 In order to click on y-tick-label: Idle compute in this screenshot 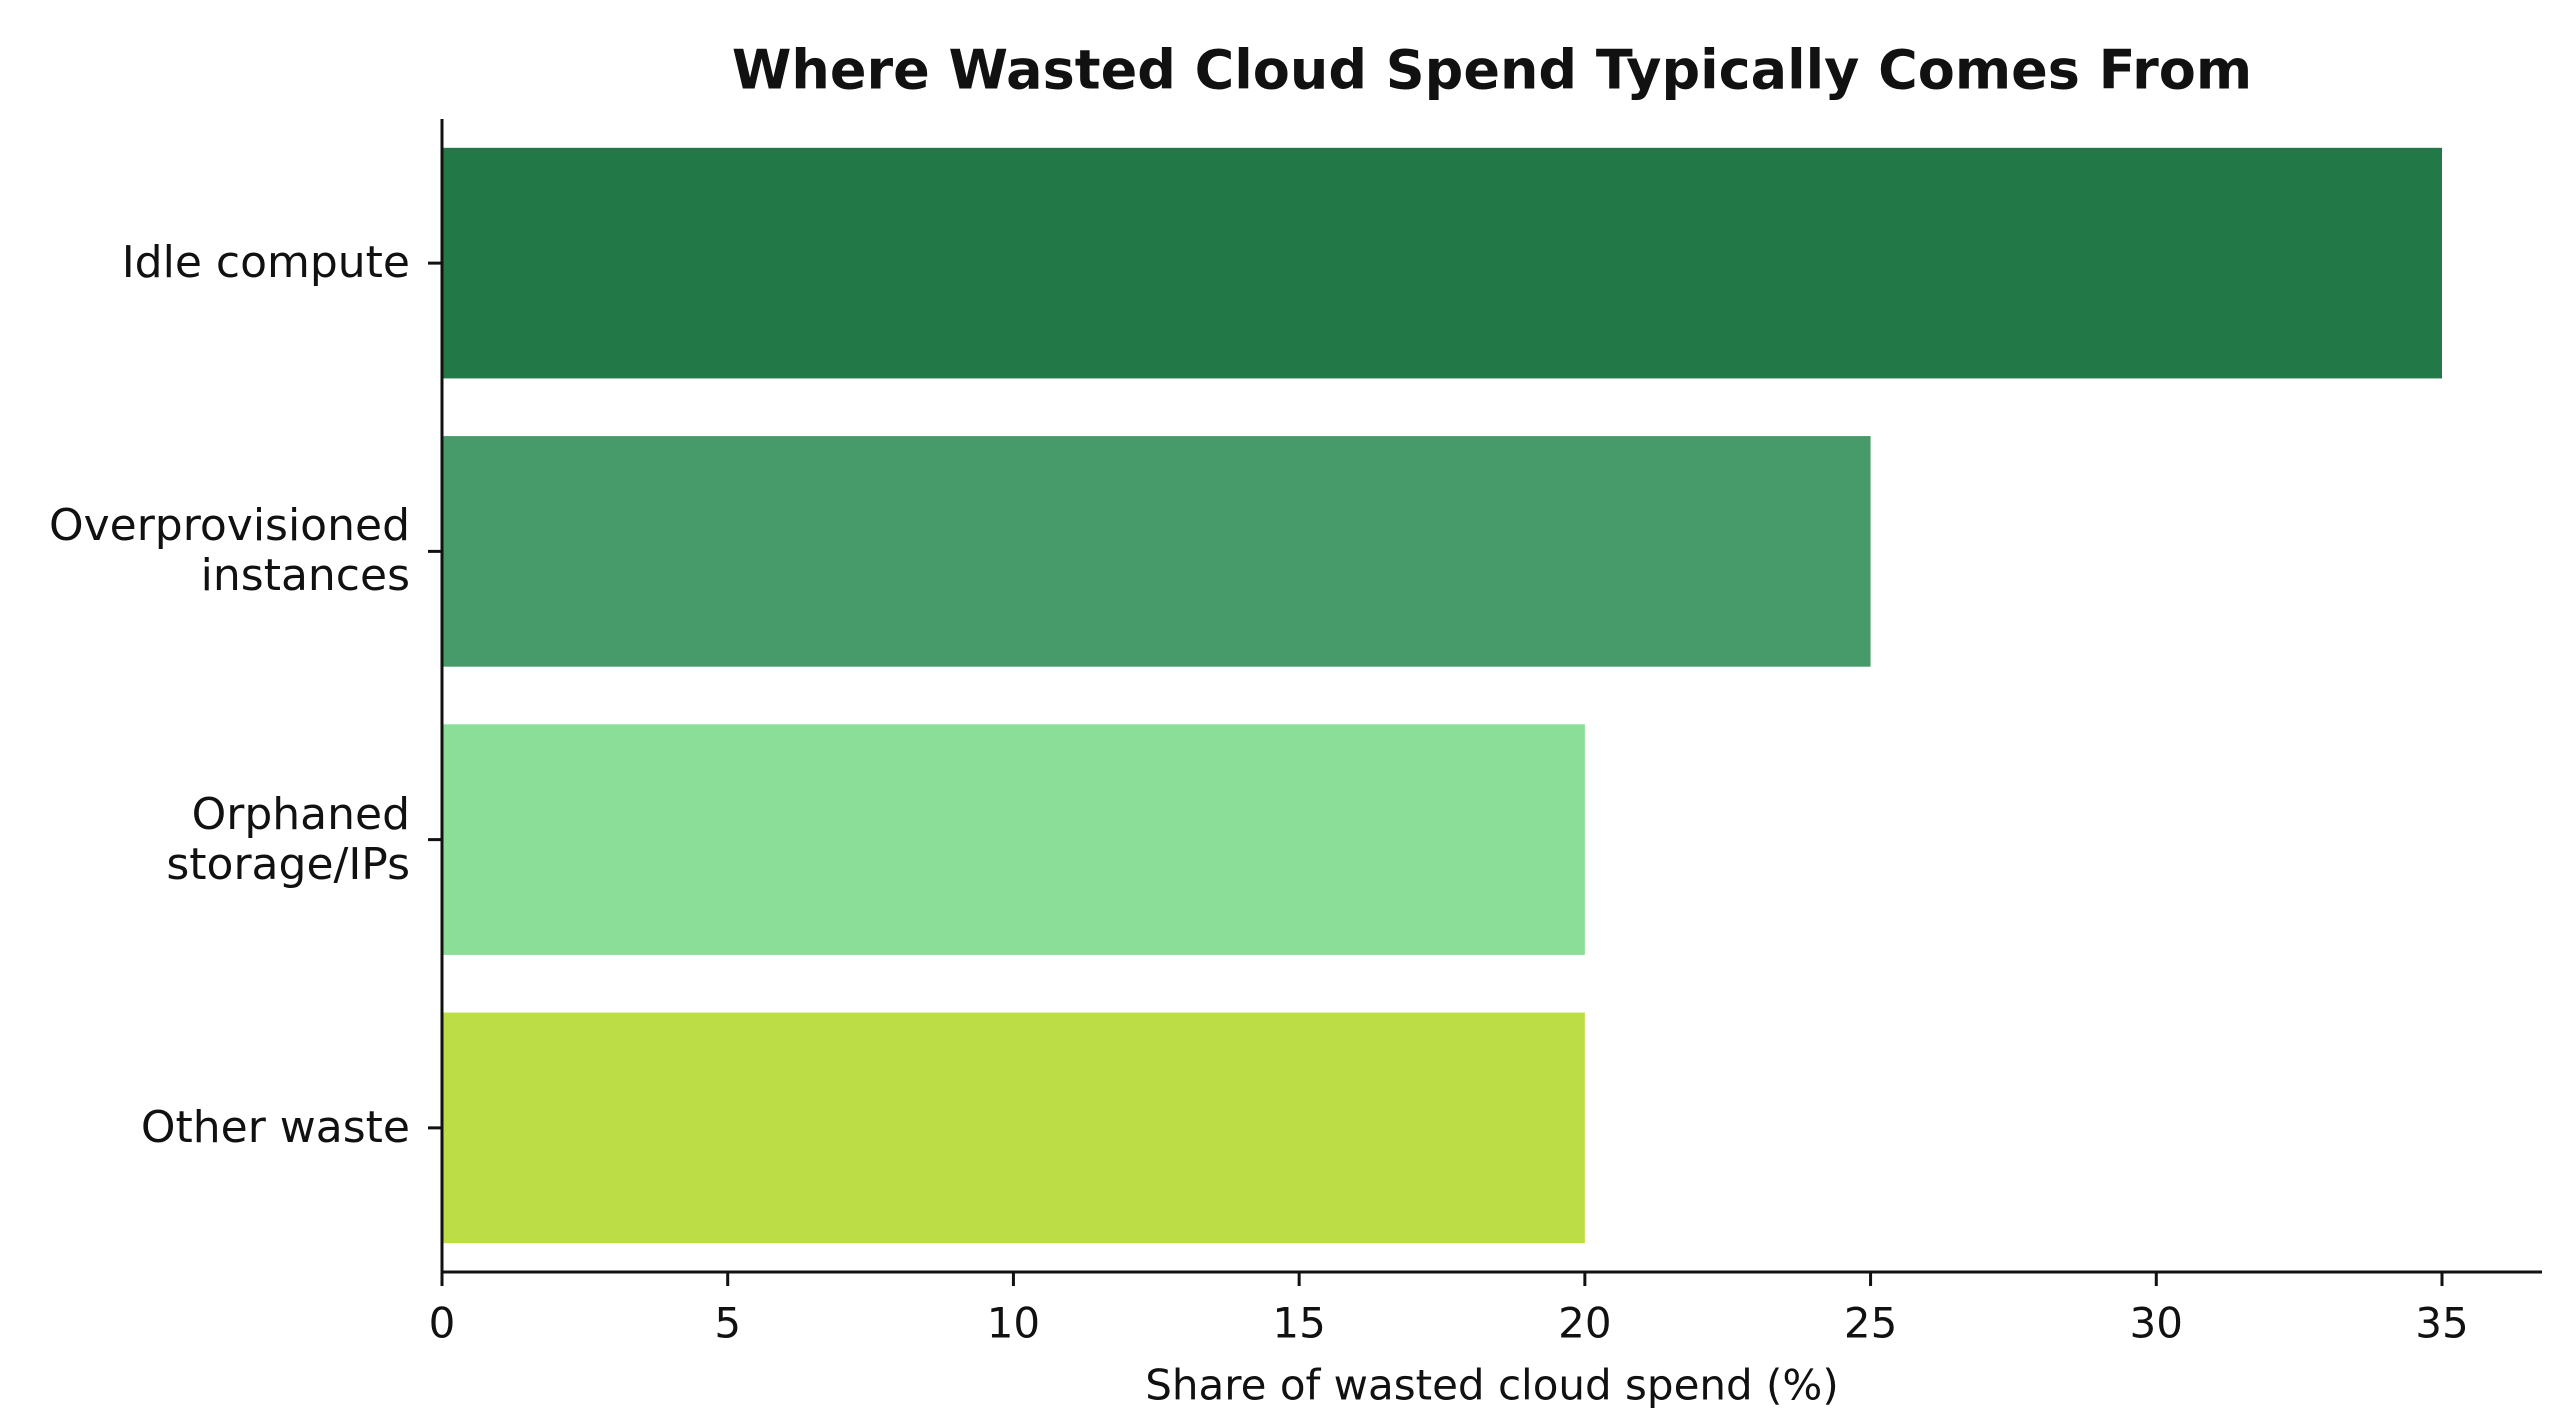, I will do `click(265, 263)`.